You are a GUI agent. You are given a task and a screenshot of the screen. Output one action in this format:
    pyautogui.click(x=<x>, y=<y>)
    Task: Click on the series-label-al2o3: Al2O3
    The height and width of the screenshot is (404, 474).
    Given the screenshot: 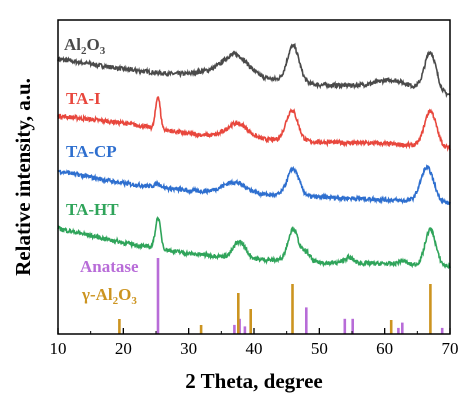 What is the action you would take?
    pyautogui.click(x=85, y=46)
    